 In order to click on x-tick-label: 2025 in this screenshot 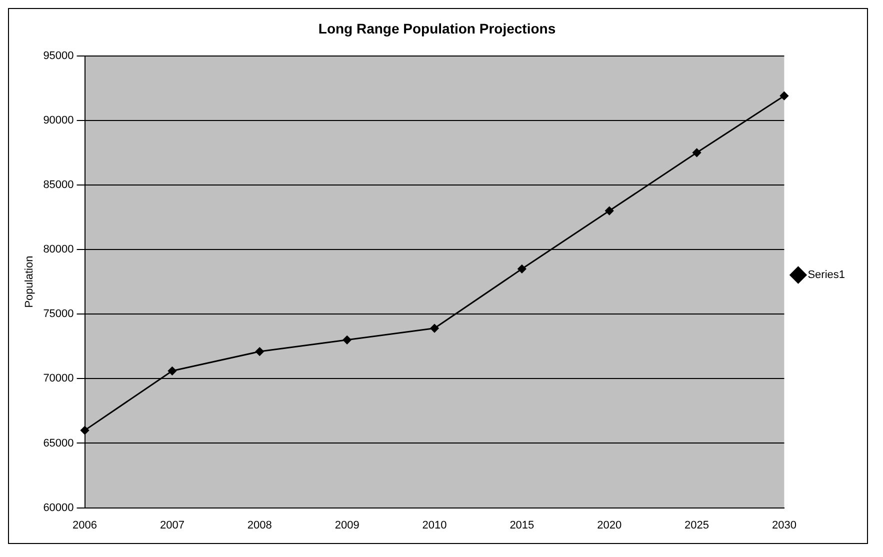, I will do `click(697, 525)`.